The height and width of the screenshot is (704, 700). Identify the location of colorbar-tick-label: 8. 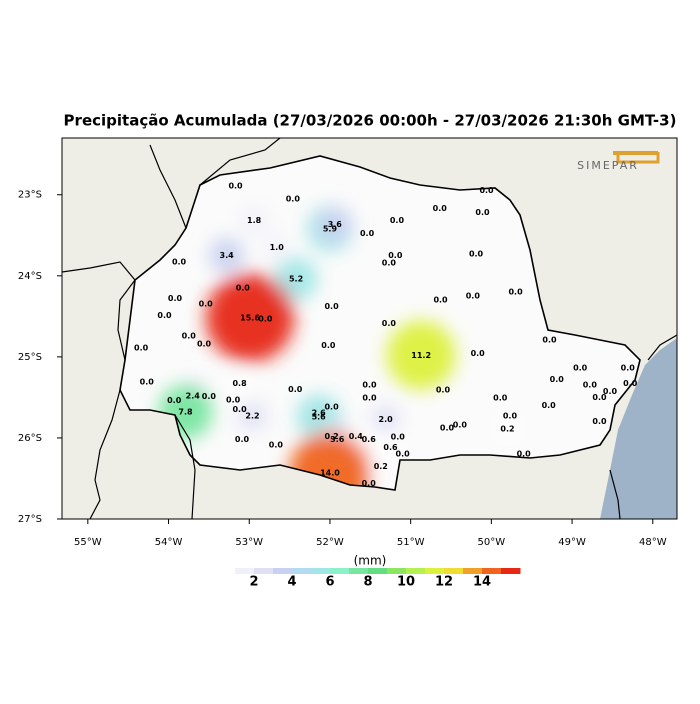
(367, 582).